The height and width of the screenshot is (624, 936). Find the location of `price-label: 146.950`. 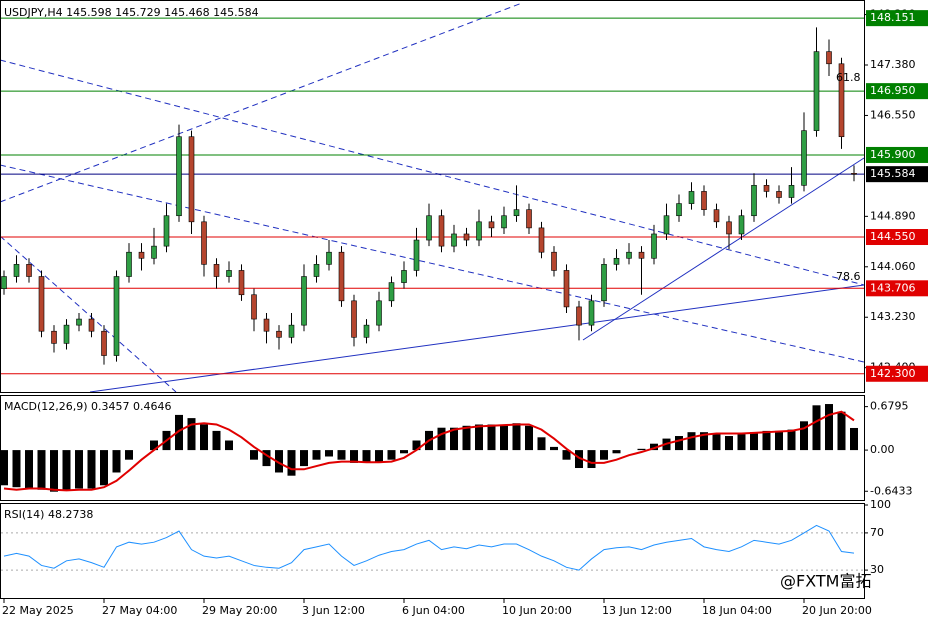

price-label: 146.950 is located at coordinates (893, 90).